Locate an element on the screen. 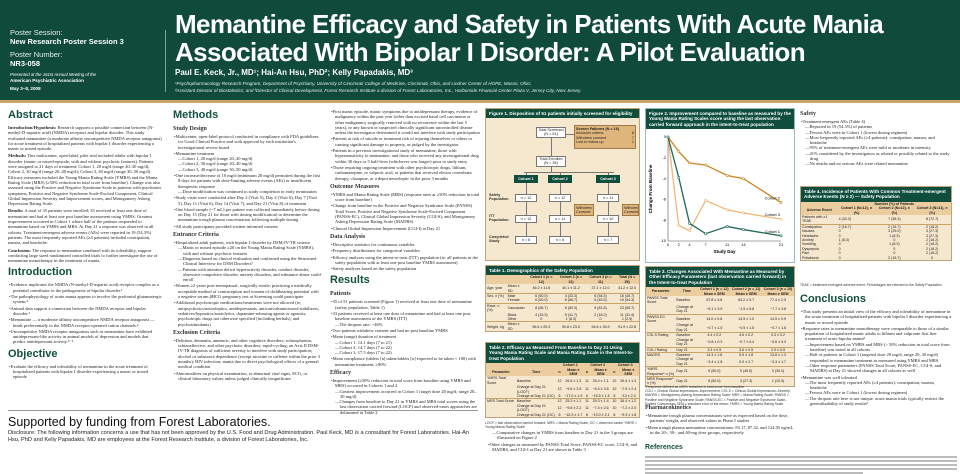 The height and width of the screenshot is (474, 960). table-cell: 26.4 ± 1.2 is located at coordinates (628, 401).